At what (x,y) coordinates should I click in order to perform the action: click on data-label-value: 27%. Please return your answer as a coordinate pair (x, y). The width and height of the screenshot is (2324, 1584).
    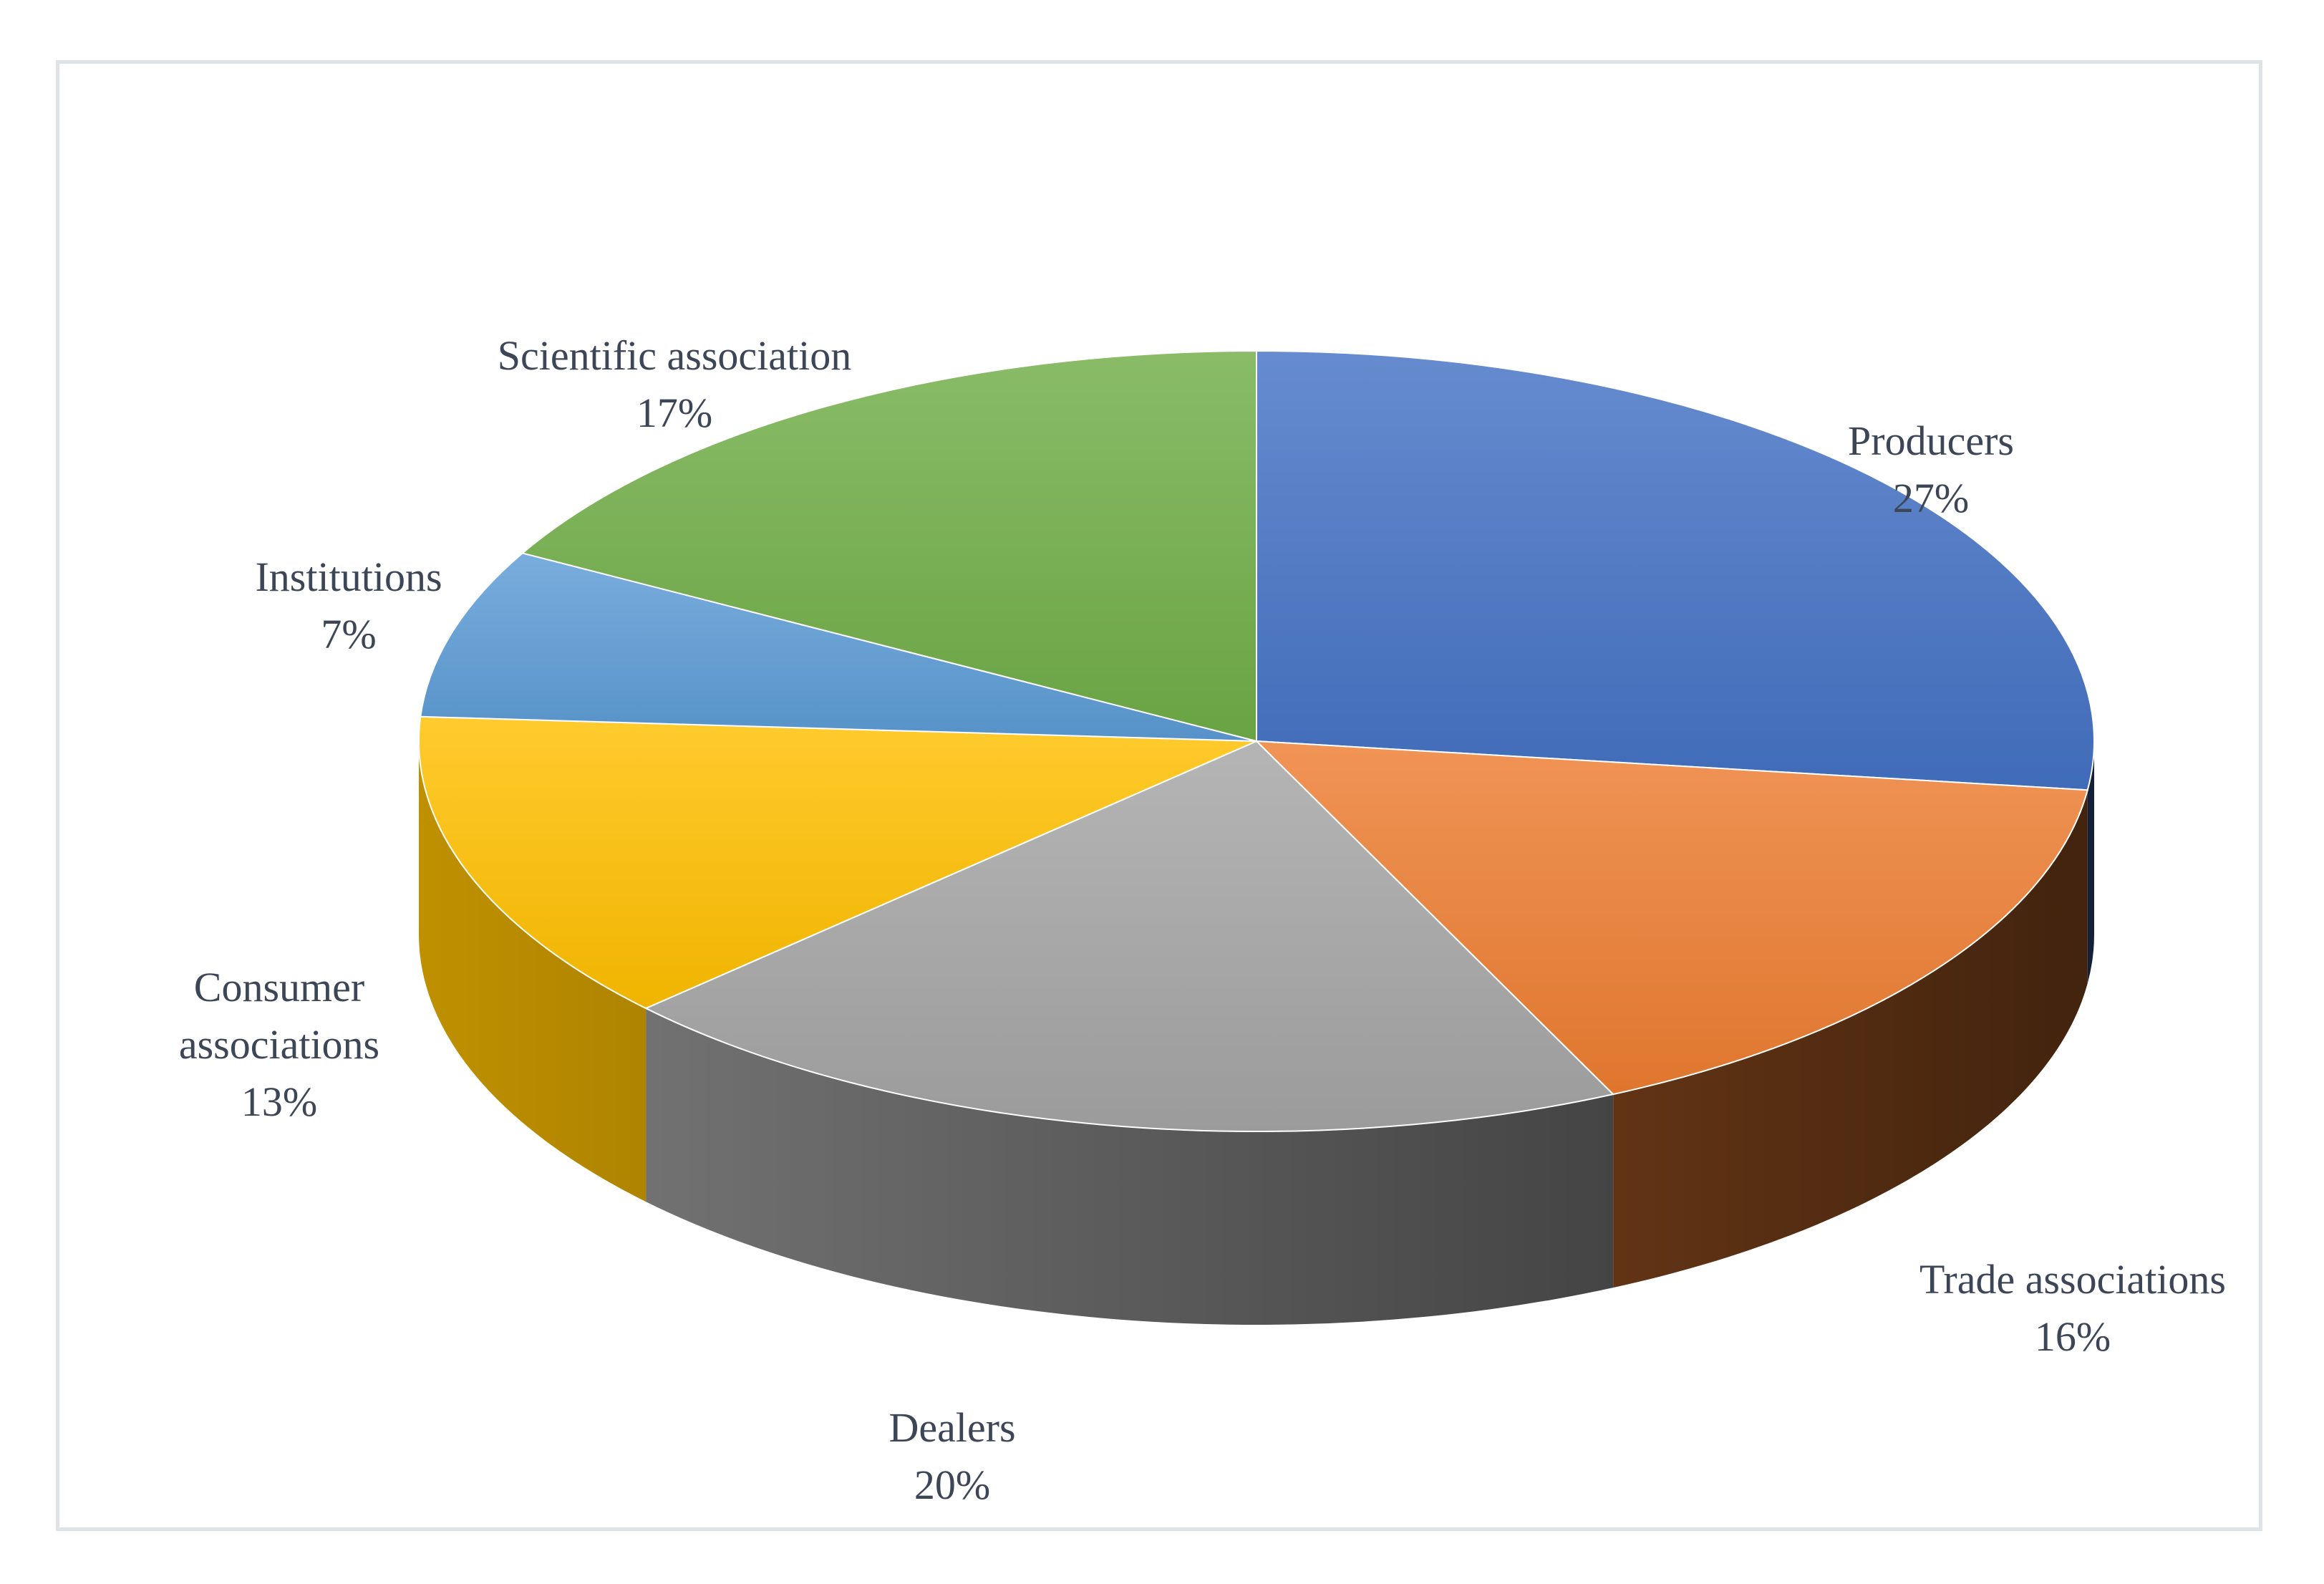
    Looking at the image, I should click on (1931, 498).